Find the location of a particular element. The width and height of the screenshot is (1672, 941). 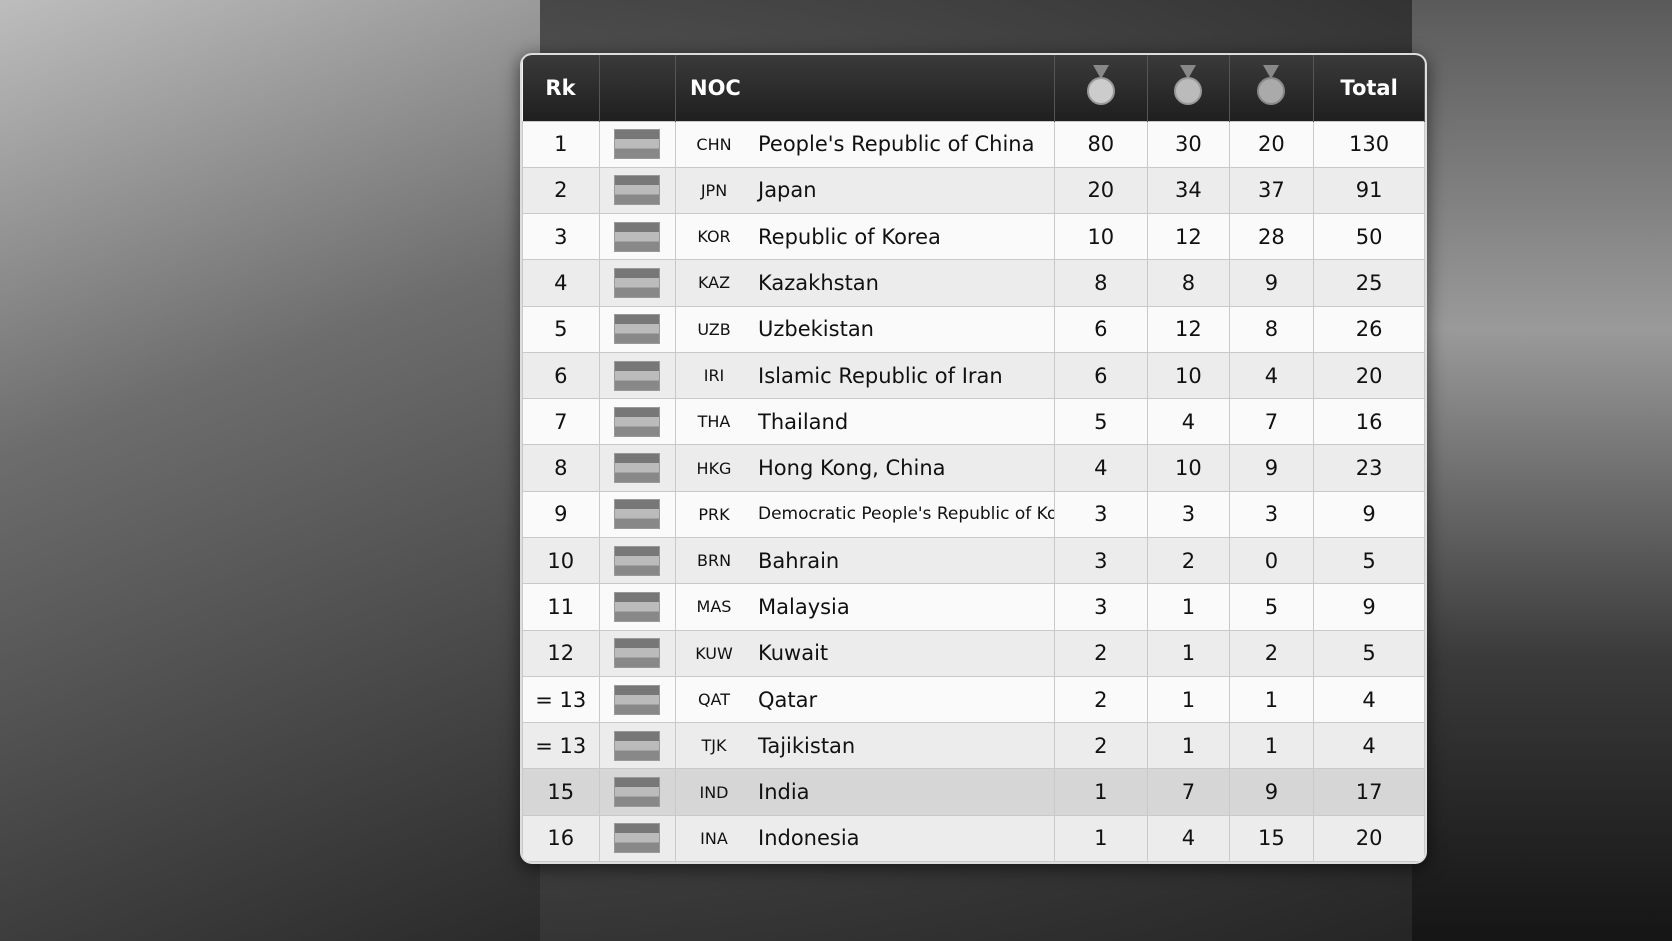

country: Thailand is located at coordinates (903, 422).